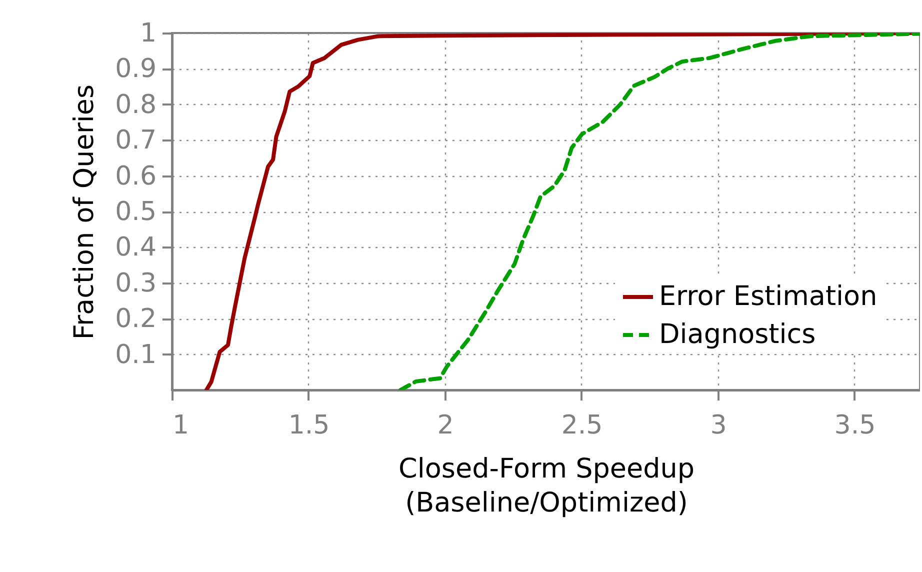 This screenshot has width=922, height=572. Describe the element at coordinates (546, 486) in the screenshot. I see `x-axis-title: Closed-Form Speedup (Baseline/Optimized)` at that location.